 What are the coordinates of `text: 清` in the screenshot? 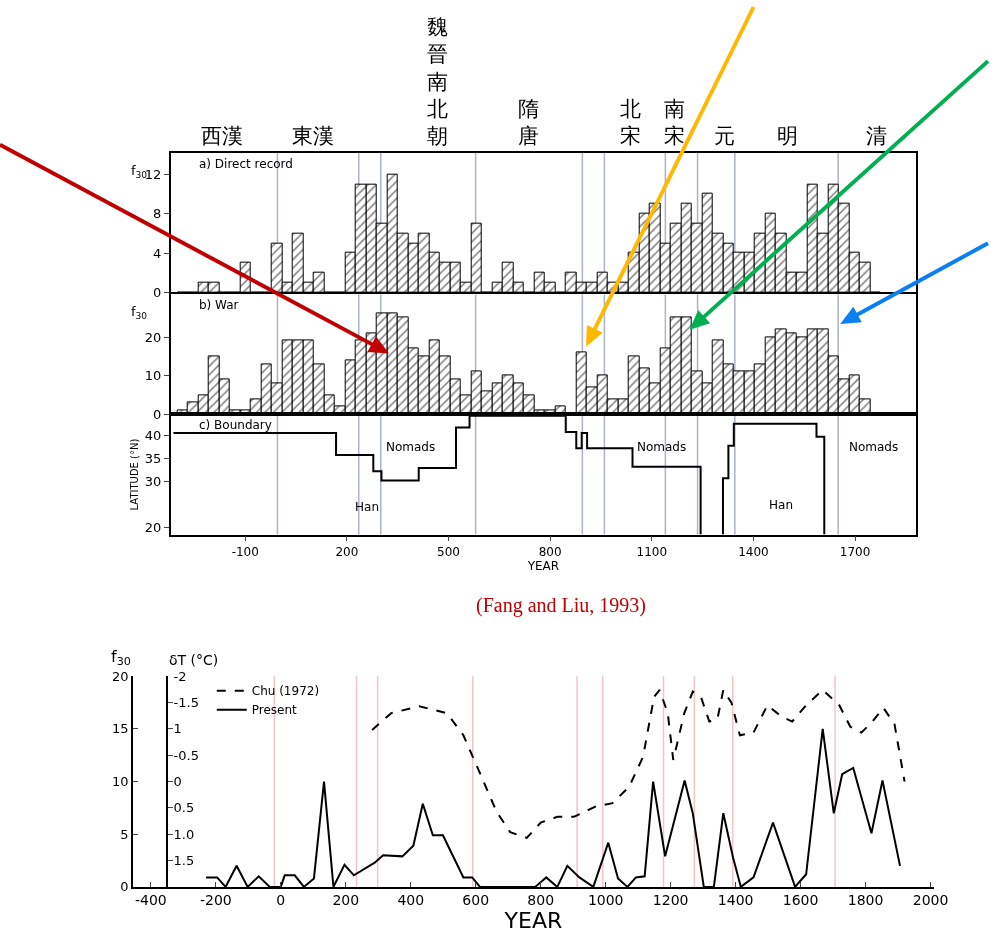 It's located at (876, 136).